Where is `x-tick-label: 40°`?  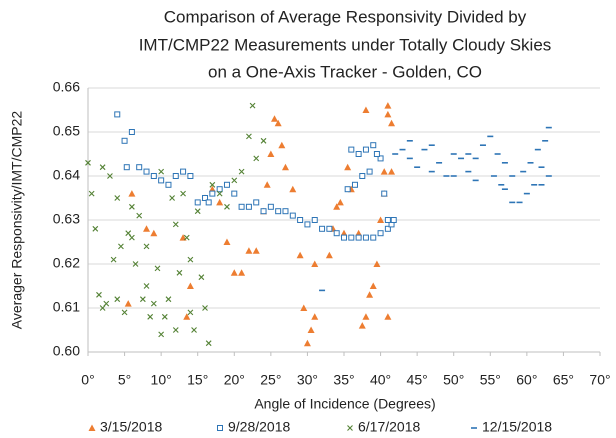
x-tick-label: 40° is located at coordinates (380, 380).